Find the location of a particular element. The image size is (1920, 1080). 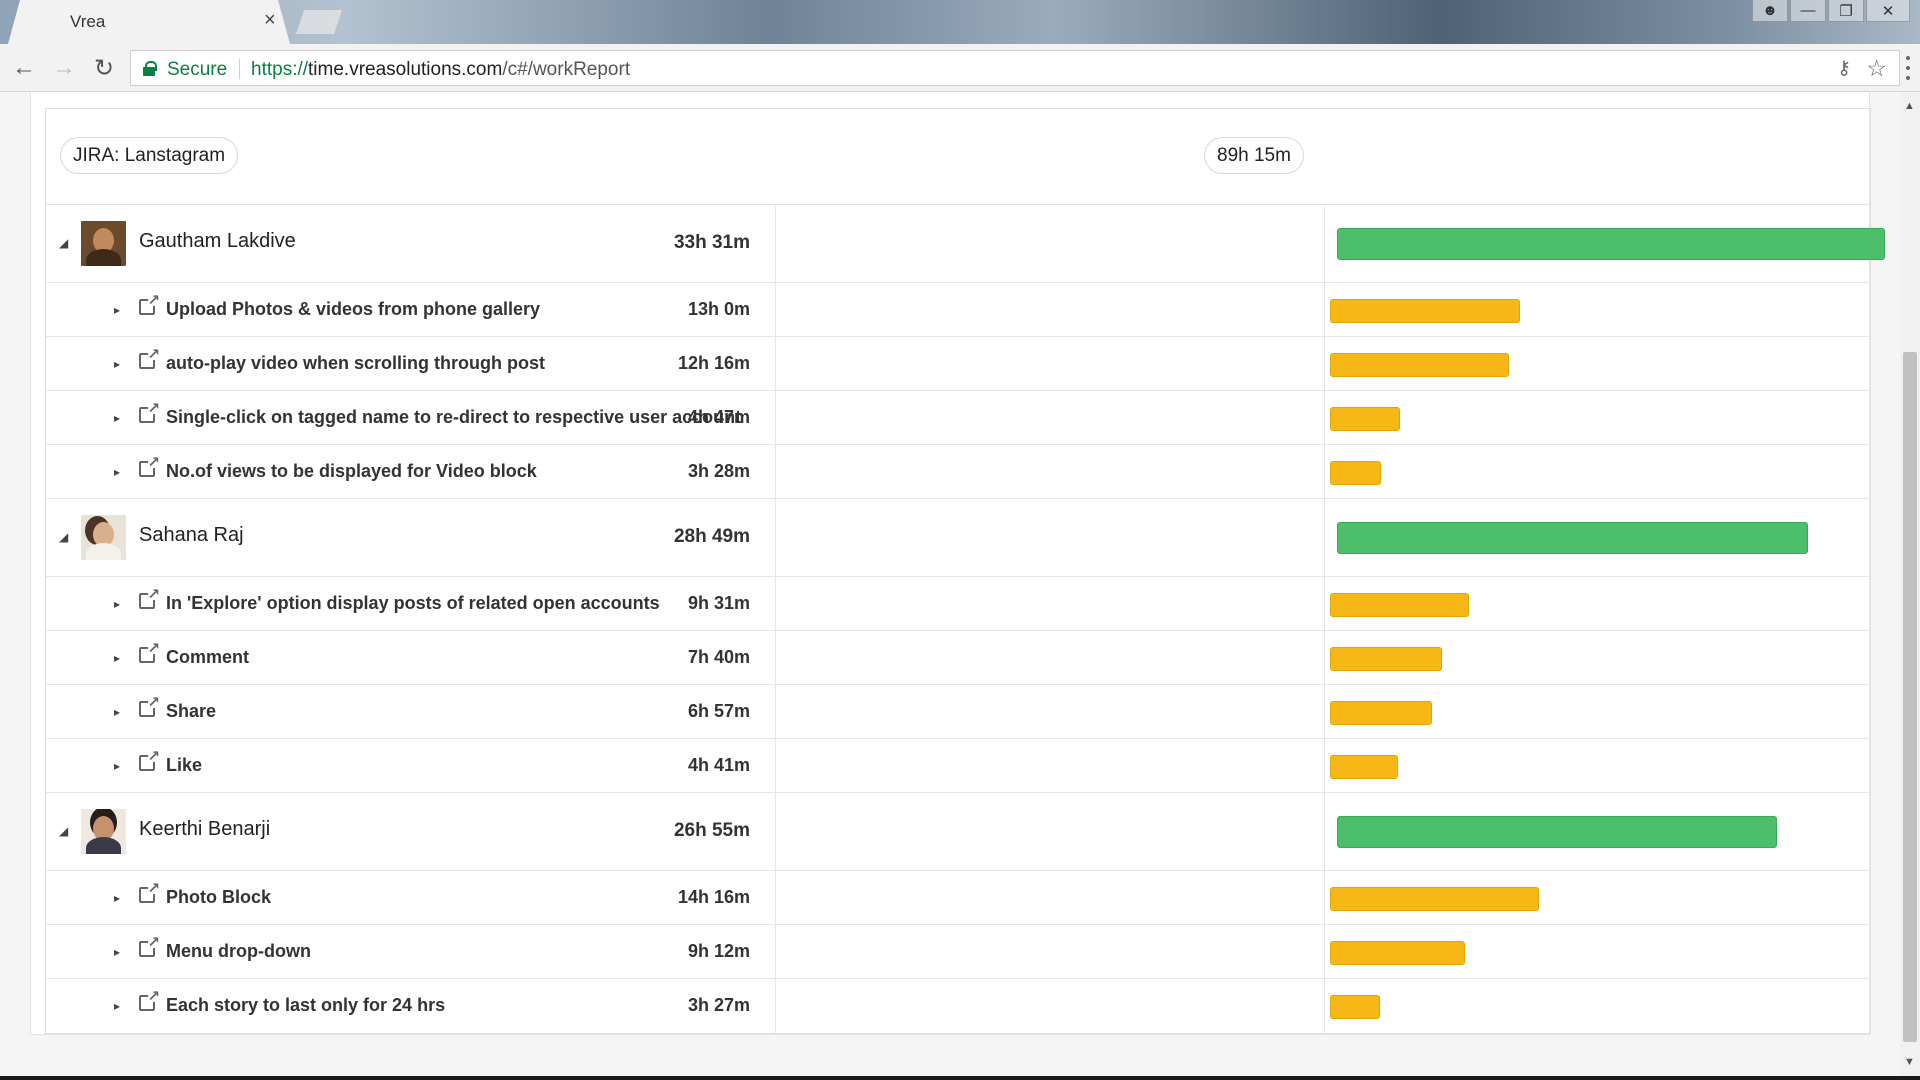

task-name: Comment is located at coordinates (208, 657).